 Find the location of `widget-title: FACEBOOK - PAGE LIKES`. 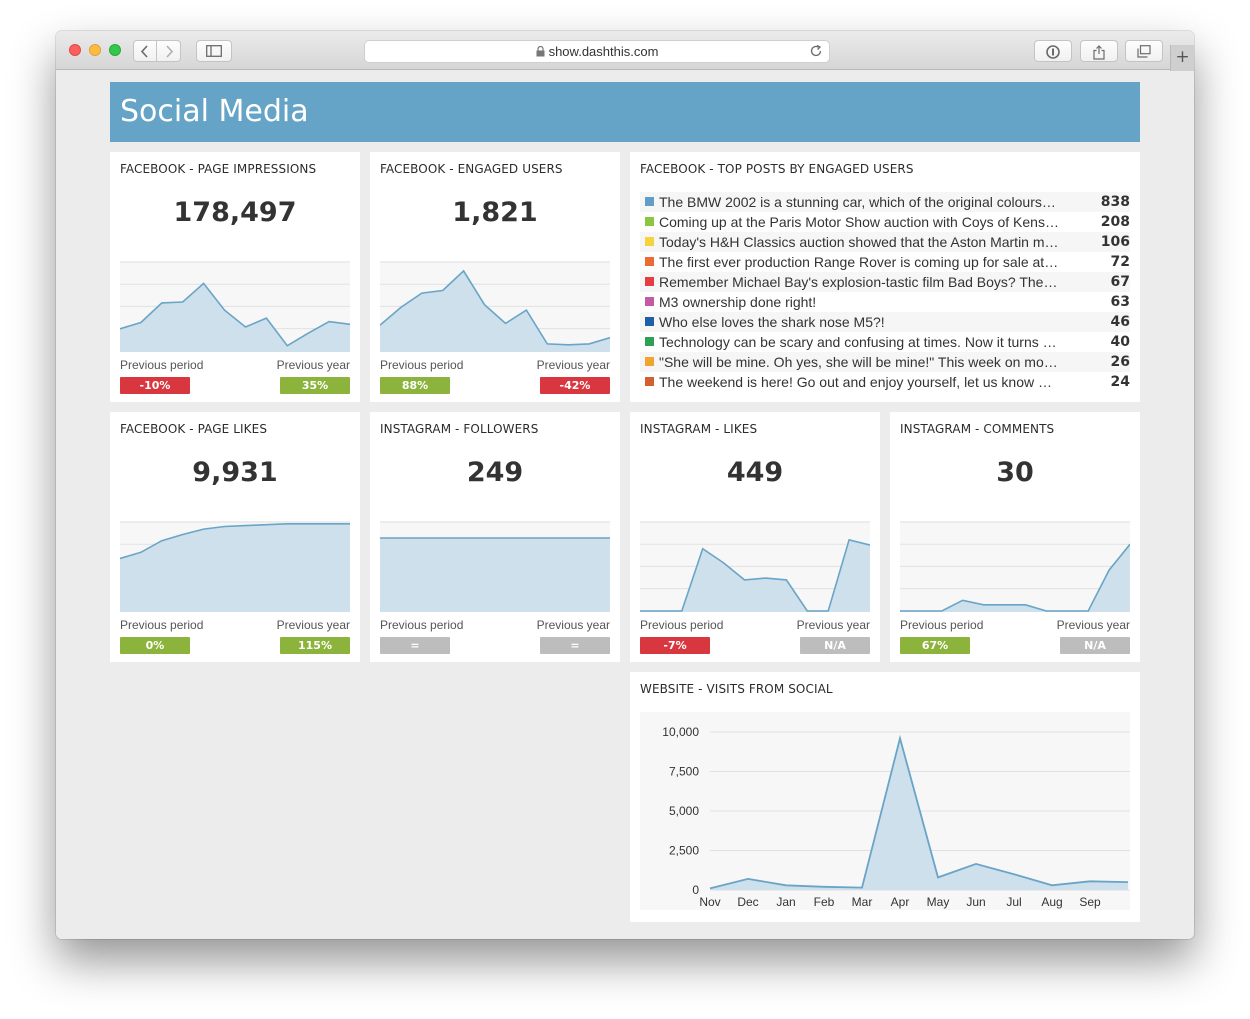

widget-title: FACEBOOK - PAGE LIKES is located at coordinates (194, 429).